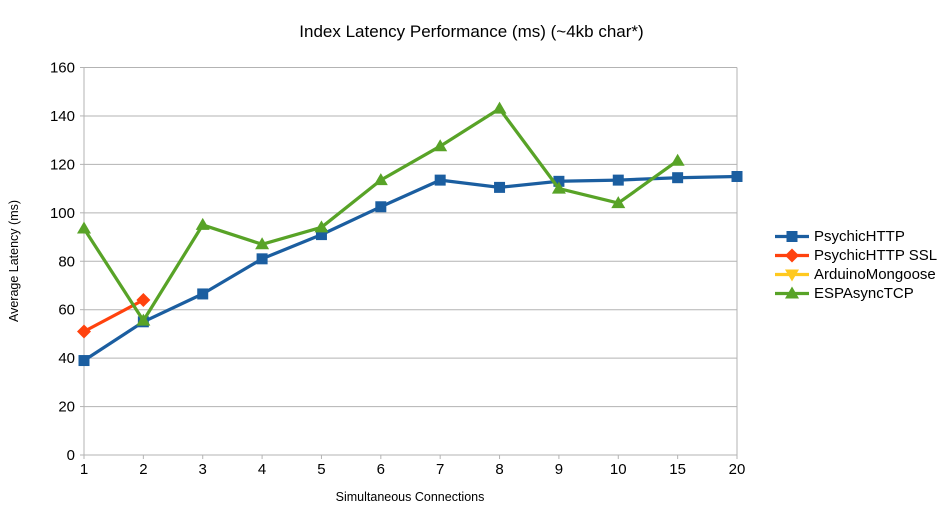 Image resolution: width=943 pixels, height=530 pixels. Describe the element at coordinates (677, 469) in the screenshot. I see `x-tick-label: 15` at that location.